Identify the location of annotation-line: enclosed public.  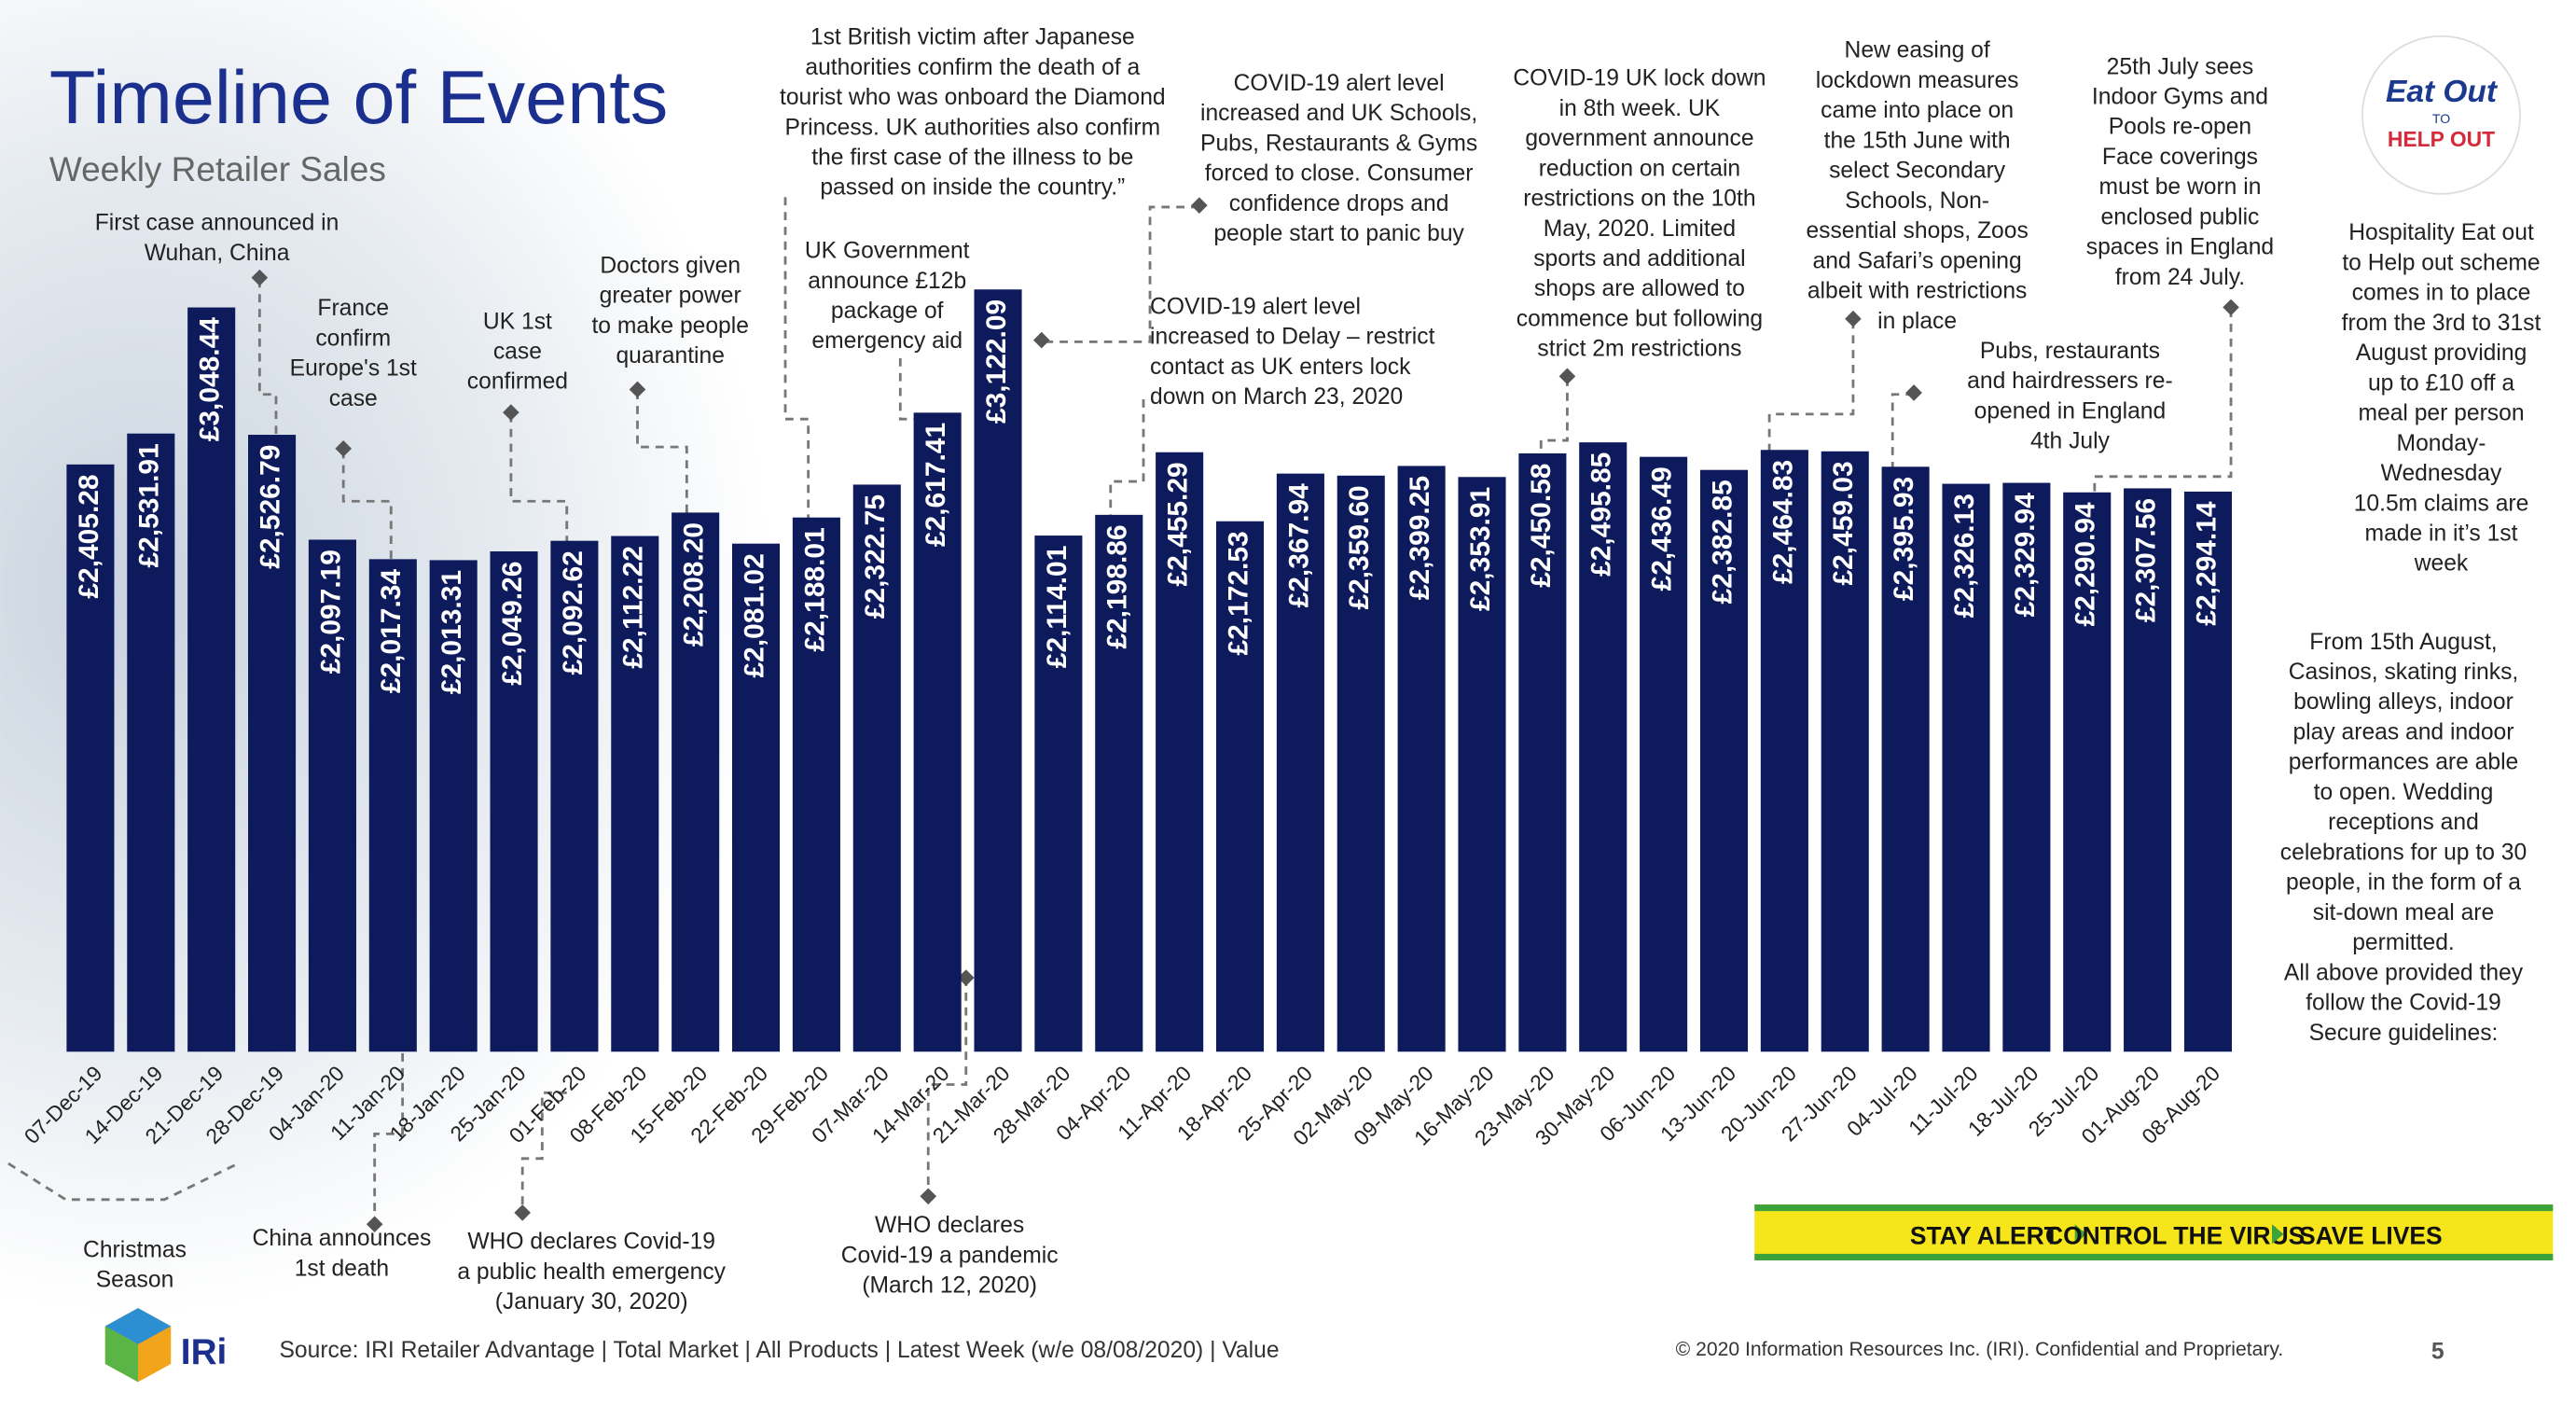
(2180, 217).